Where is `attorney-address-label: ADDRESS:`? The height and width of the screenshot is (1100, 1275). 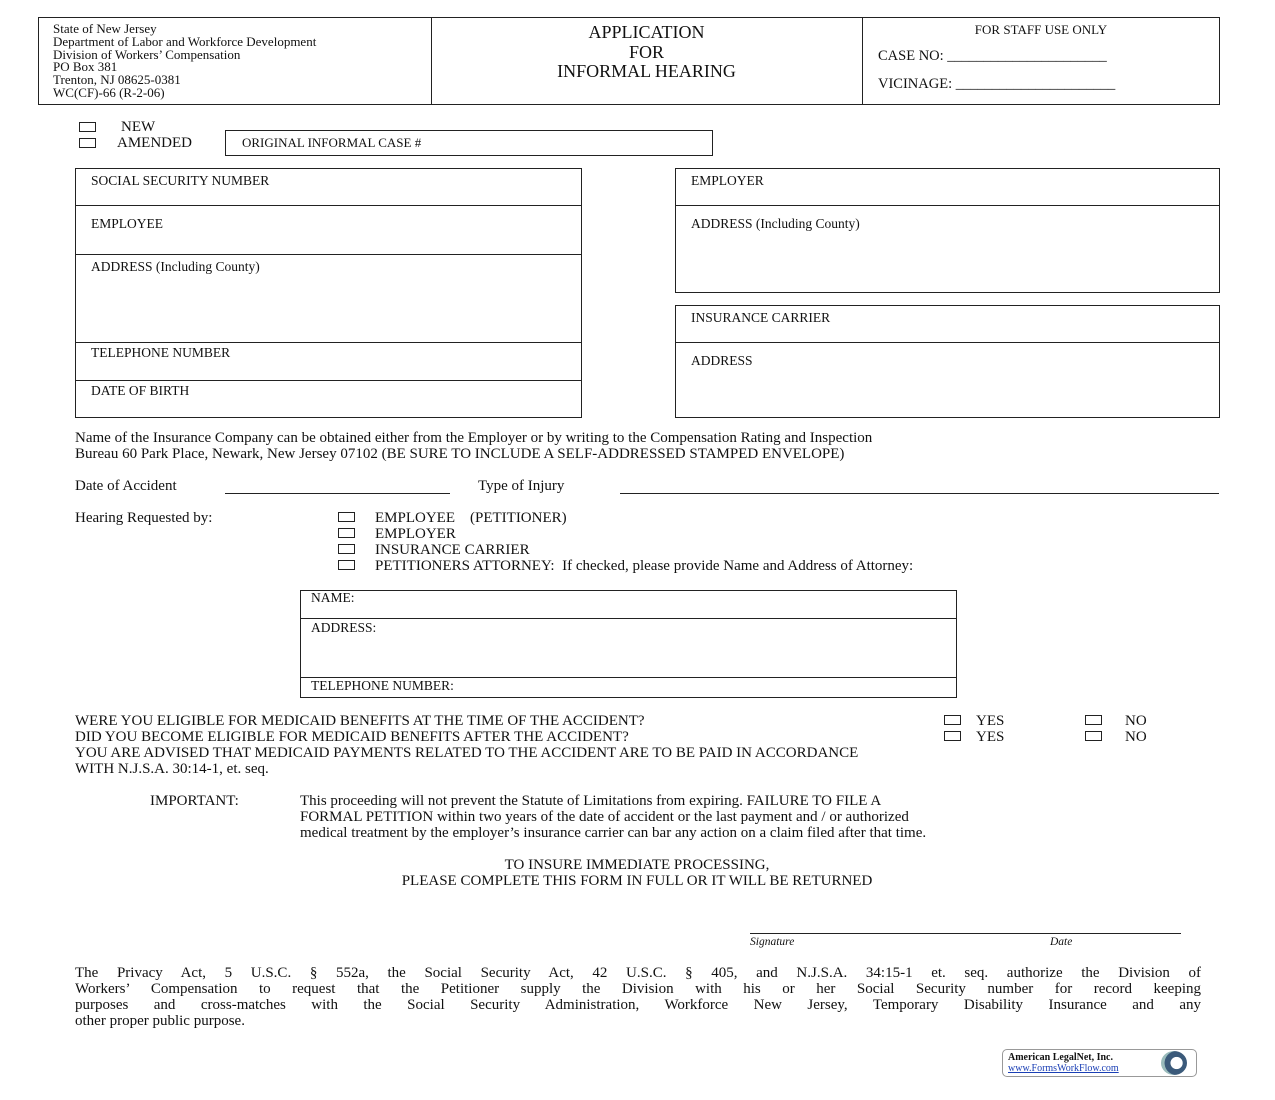 attorney-address-label: ADDRESS: is located at coordinates (344, 627).